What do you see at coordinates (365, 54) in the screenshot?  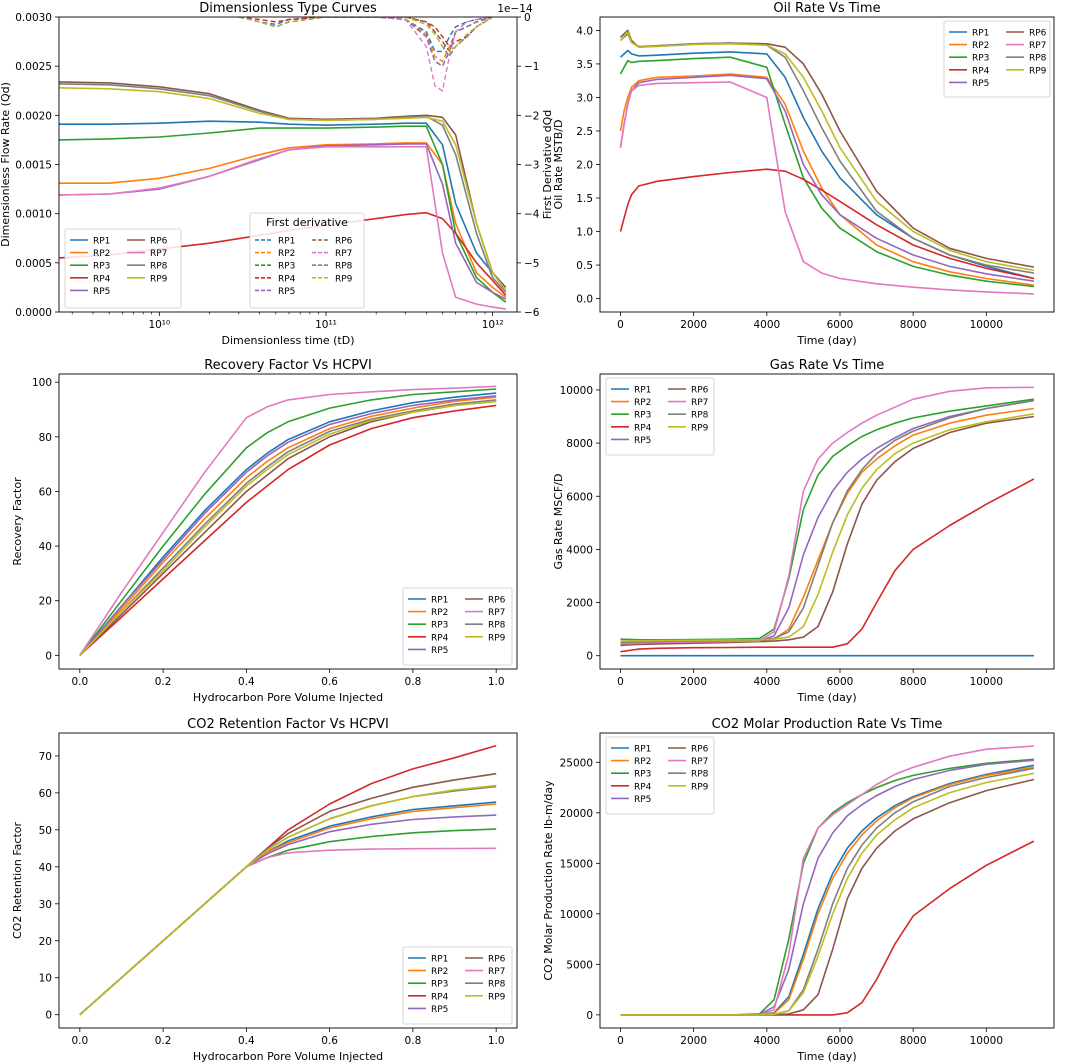 I see `derivative-line-rp7` at bounding box center [365, 54].